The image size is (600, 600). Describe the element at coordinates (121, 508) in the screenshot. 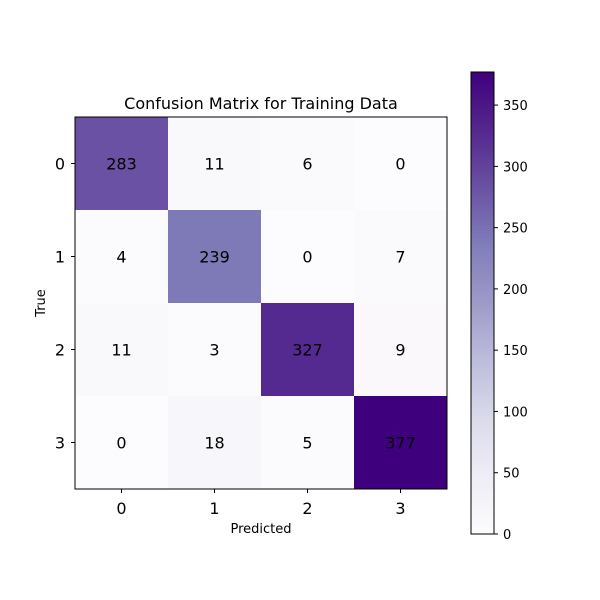

I see `x-tick-label-0: 0` at that location.